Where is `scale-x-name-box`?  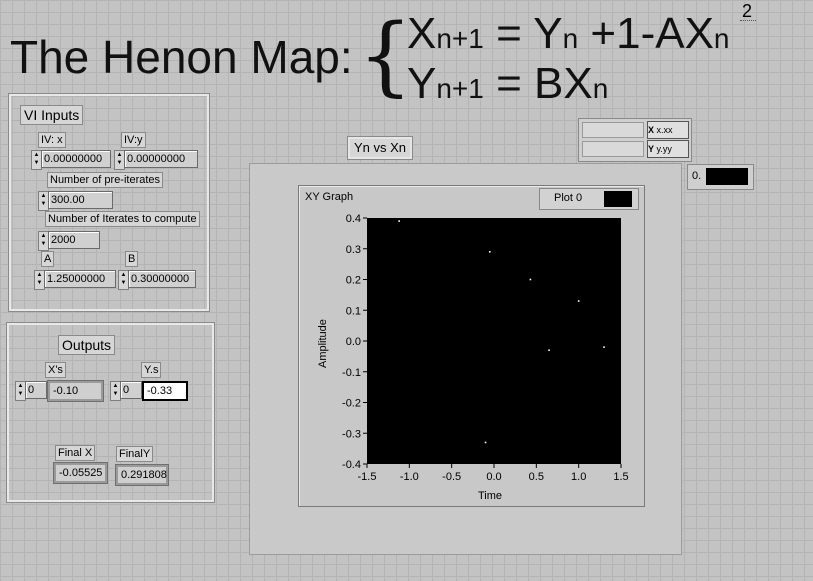 scale-x-name-box is located at coordinates (613, 130).